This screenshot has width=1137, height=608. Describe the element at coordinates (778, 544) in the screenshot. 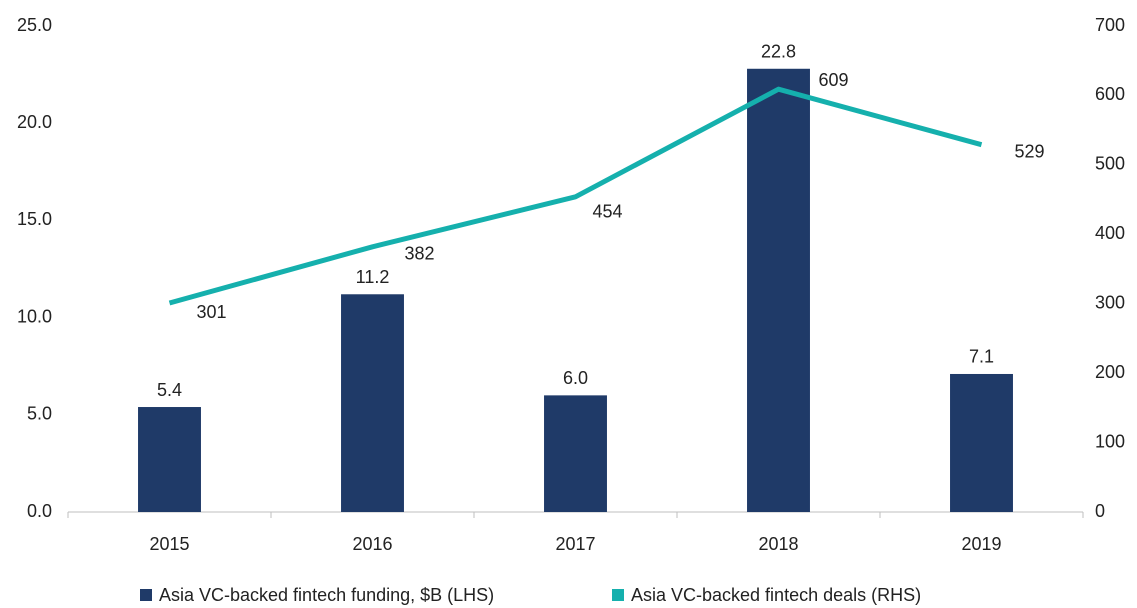

I see `x-tick-label: 2018` at that location.